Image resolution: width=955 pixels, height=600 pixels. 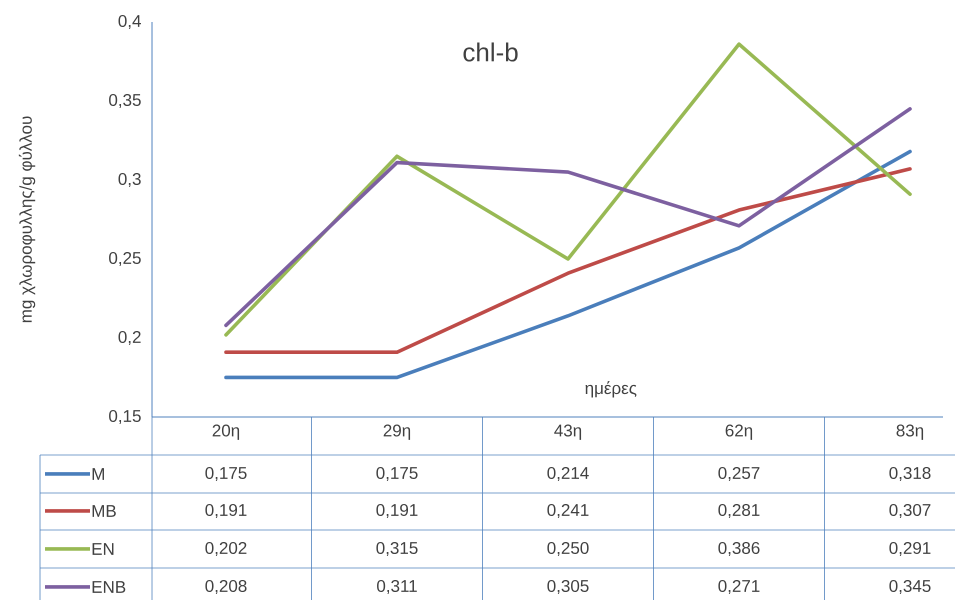 I want to click on x-axis-title: ημέρες, so click(x=611, y=389).